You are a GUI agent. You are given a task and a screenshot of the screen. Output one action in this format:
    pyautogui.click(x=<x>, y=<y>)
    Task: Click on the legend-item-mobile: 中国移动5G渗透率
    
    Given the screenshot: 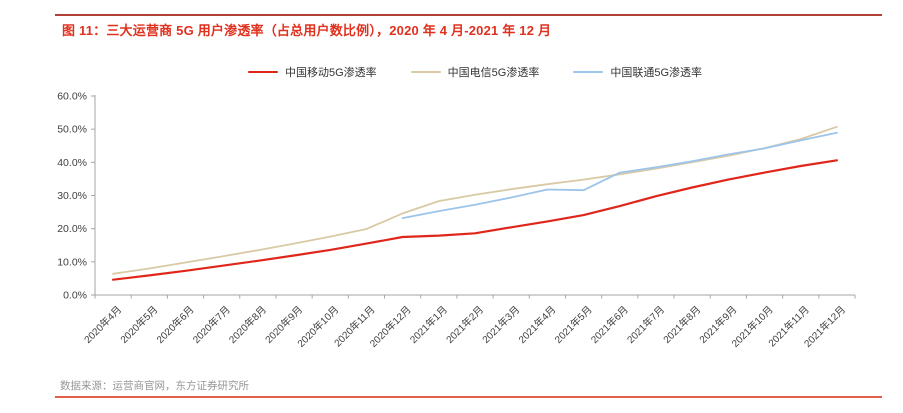 What is the action you would take?
    pyautogui.click(x=312, y=72)
    